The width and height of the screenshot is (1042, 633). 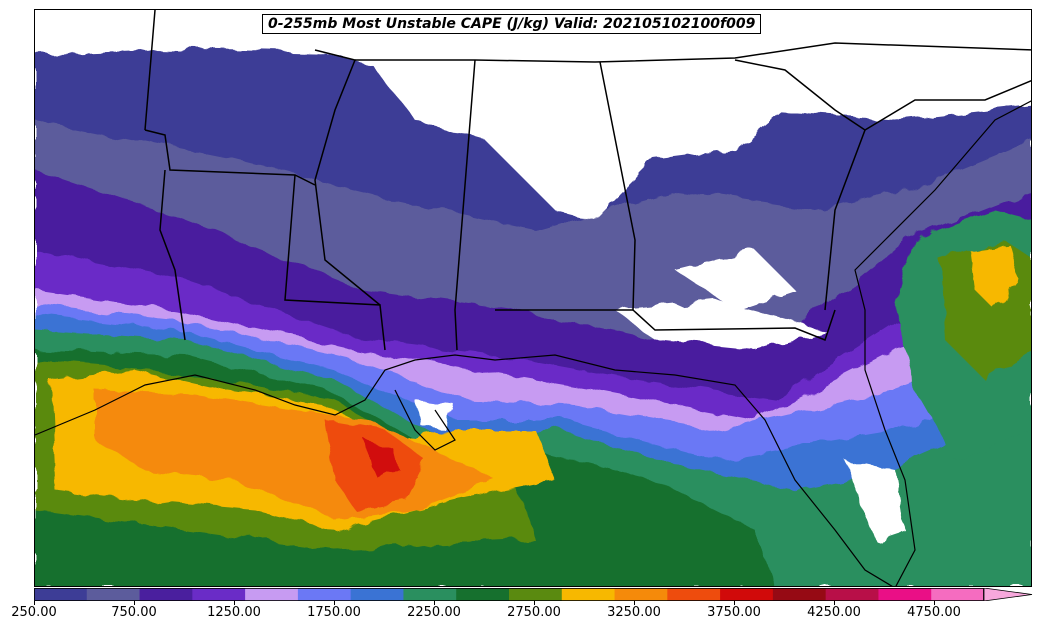 I want to click on colorbar, so click(x=533, y=594).